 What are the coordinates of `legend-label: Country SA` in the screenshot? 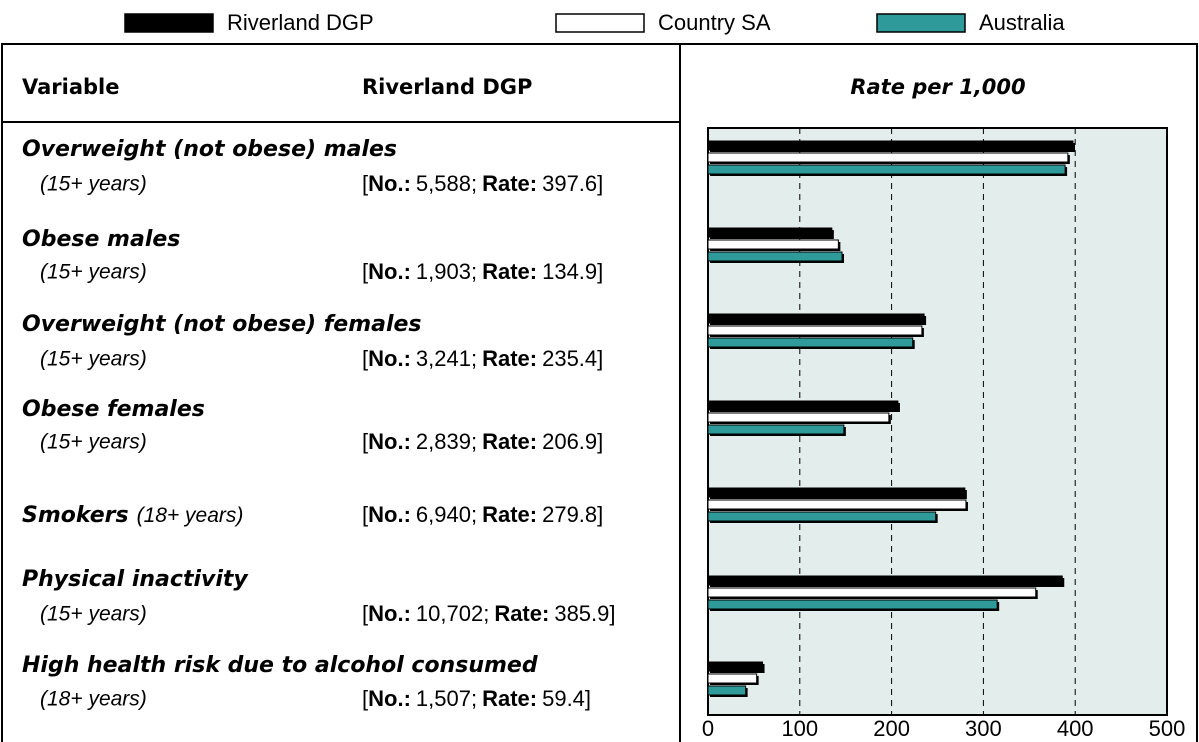 It's located at (714, 22).